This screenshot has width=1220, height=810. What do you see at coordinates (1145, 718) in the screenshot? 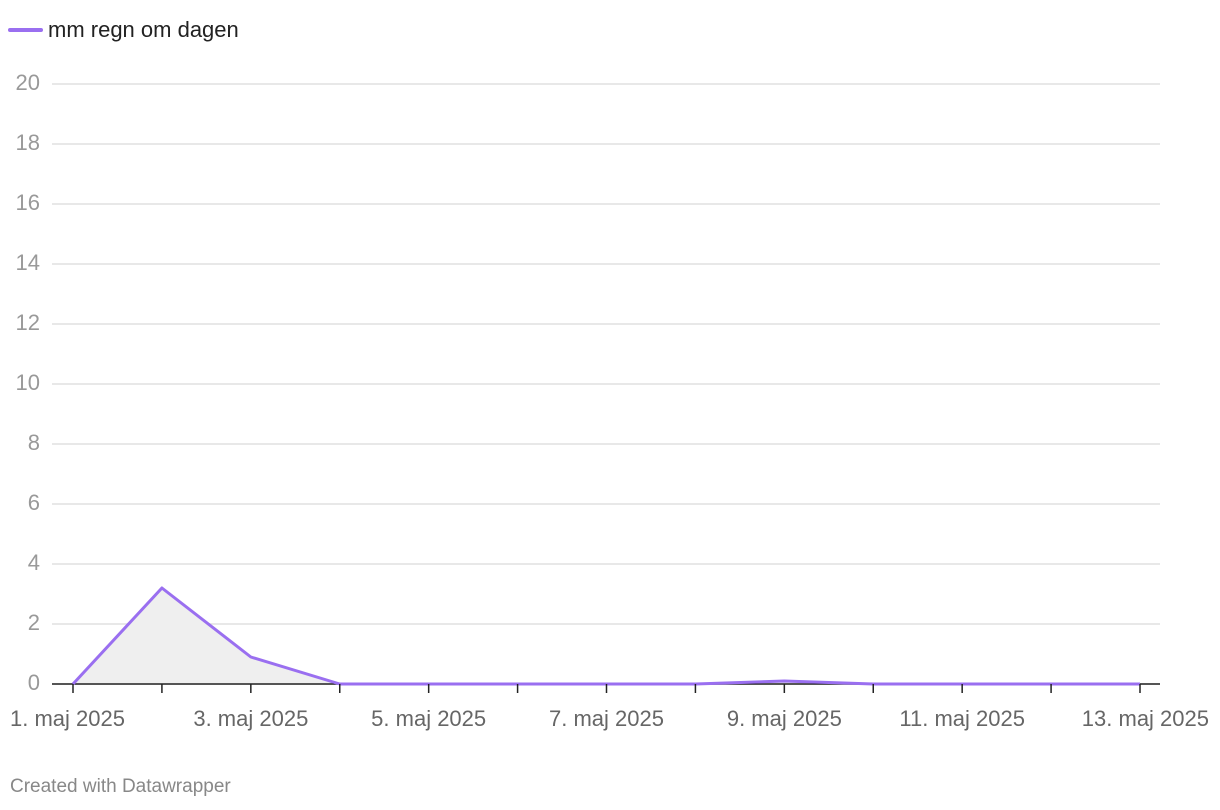
I see `x-tick-label: 13. maj 2025` at bounding box center [1145, 718].